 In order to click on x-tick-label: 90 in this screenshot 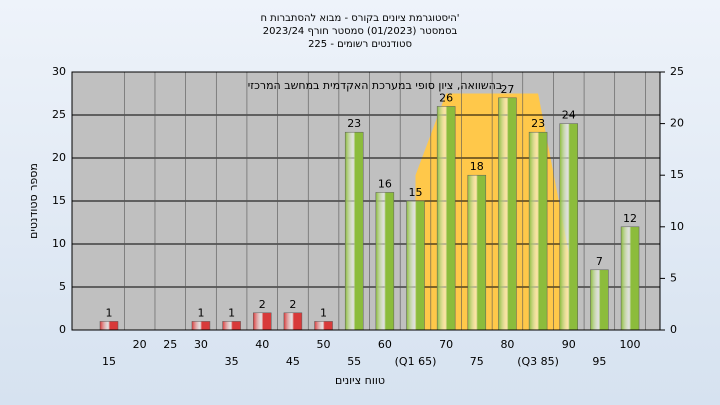, I will do `click(569, 344)`.